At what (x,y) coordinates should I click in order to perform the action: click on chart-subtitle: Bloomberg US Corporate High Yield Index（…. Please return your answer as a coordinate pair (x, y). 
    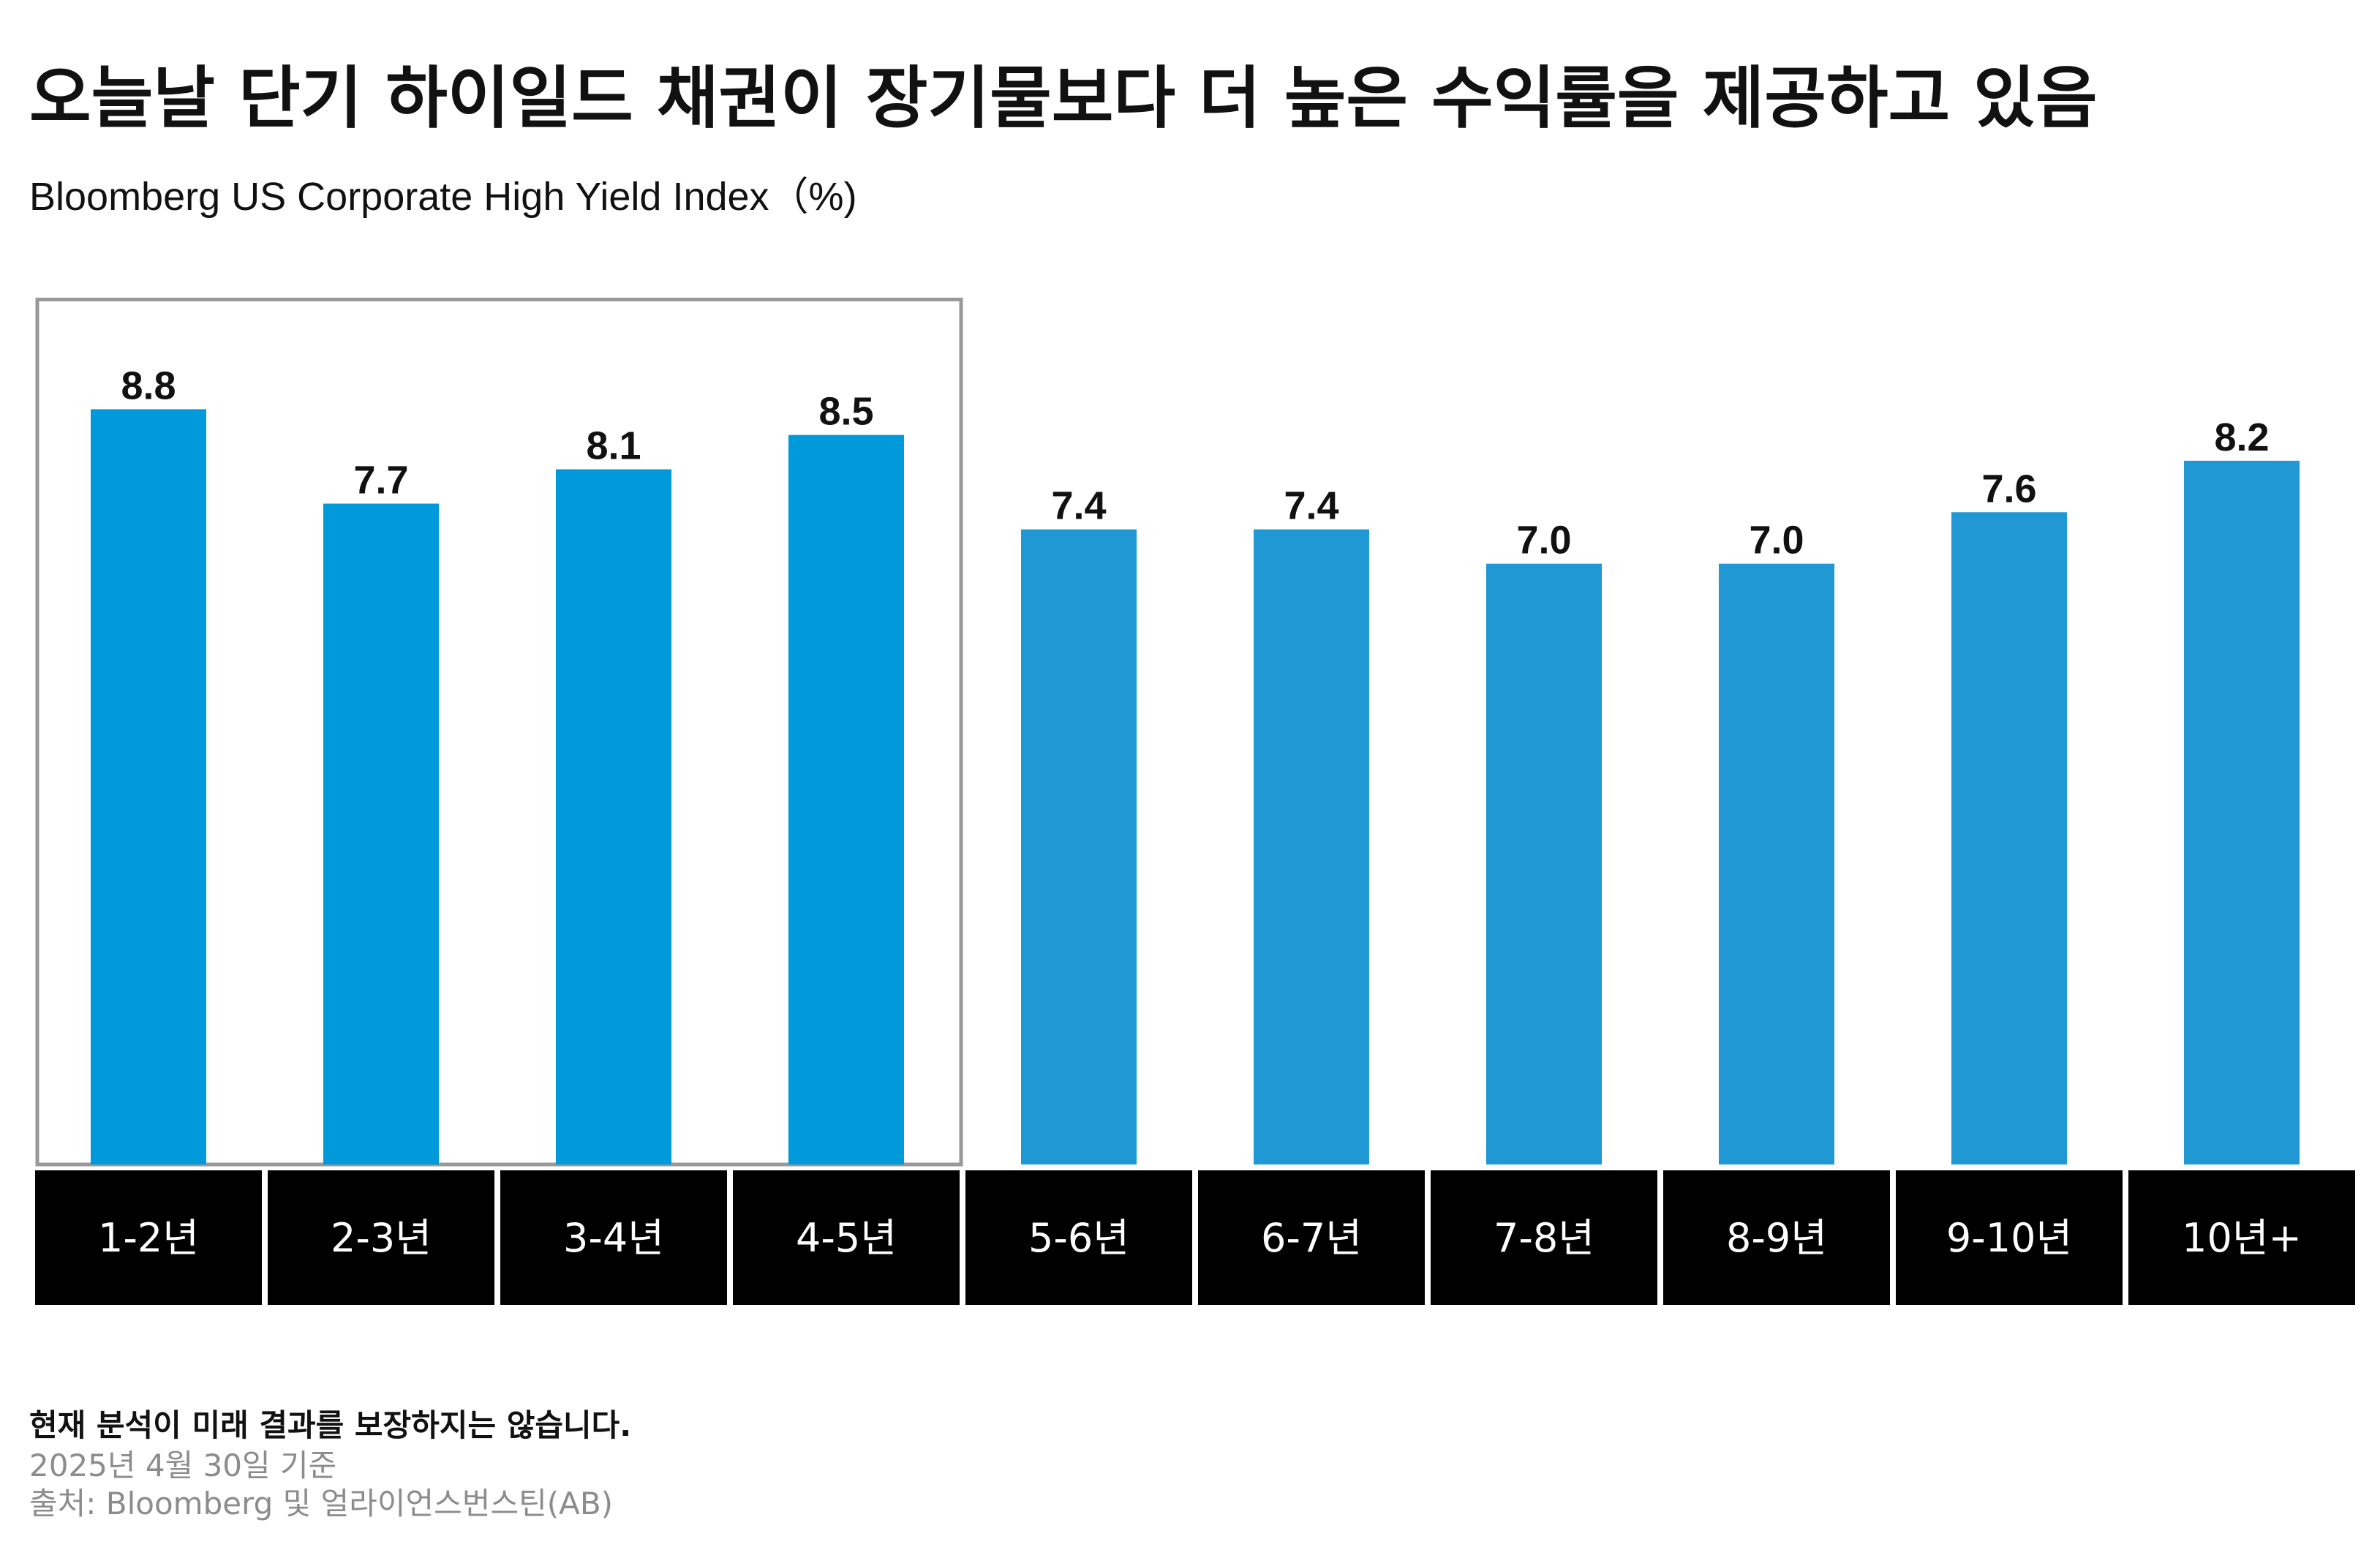
    Looking at the image, I should click on (443, 197).